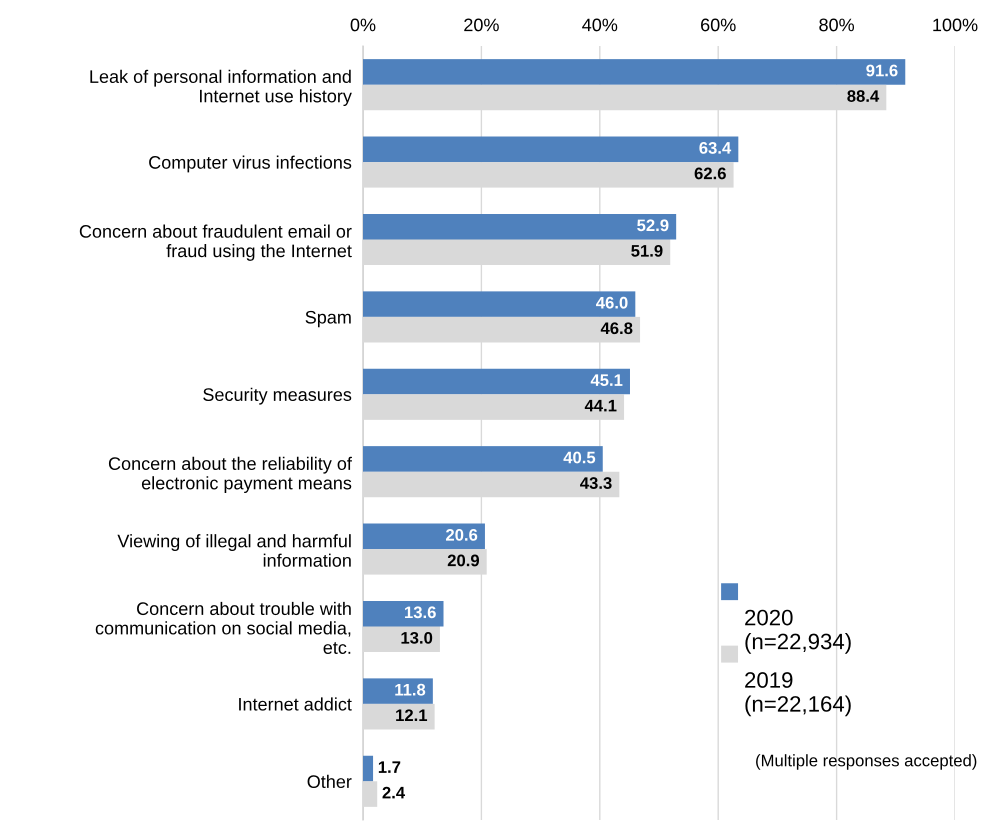 Image resolution: width=982 pixels, height=826 pixels. I want to click on y-tick-label: Leak of personal information and Internet use history, so click(221, 88).